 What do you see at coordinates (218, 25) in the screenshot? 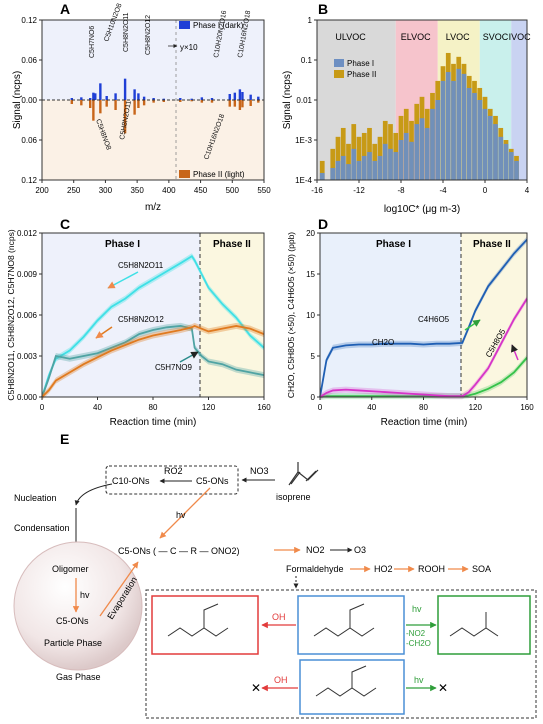
I see `legend-label-phase1-dark: Phase I (dark)` at bounding box center [218, 25].